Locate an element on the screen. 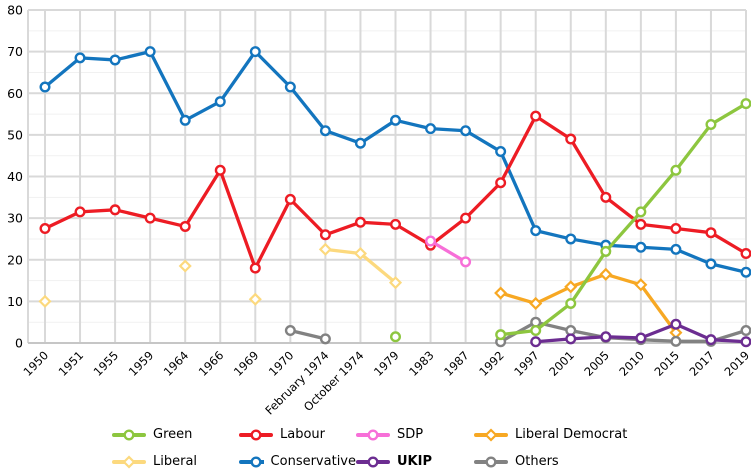  legend-swatch-ukip is located at coordinates (373, 461).